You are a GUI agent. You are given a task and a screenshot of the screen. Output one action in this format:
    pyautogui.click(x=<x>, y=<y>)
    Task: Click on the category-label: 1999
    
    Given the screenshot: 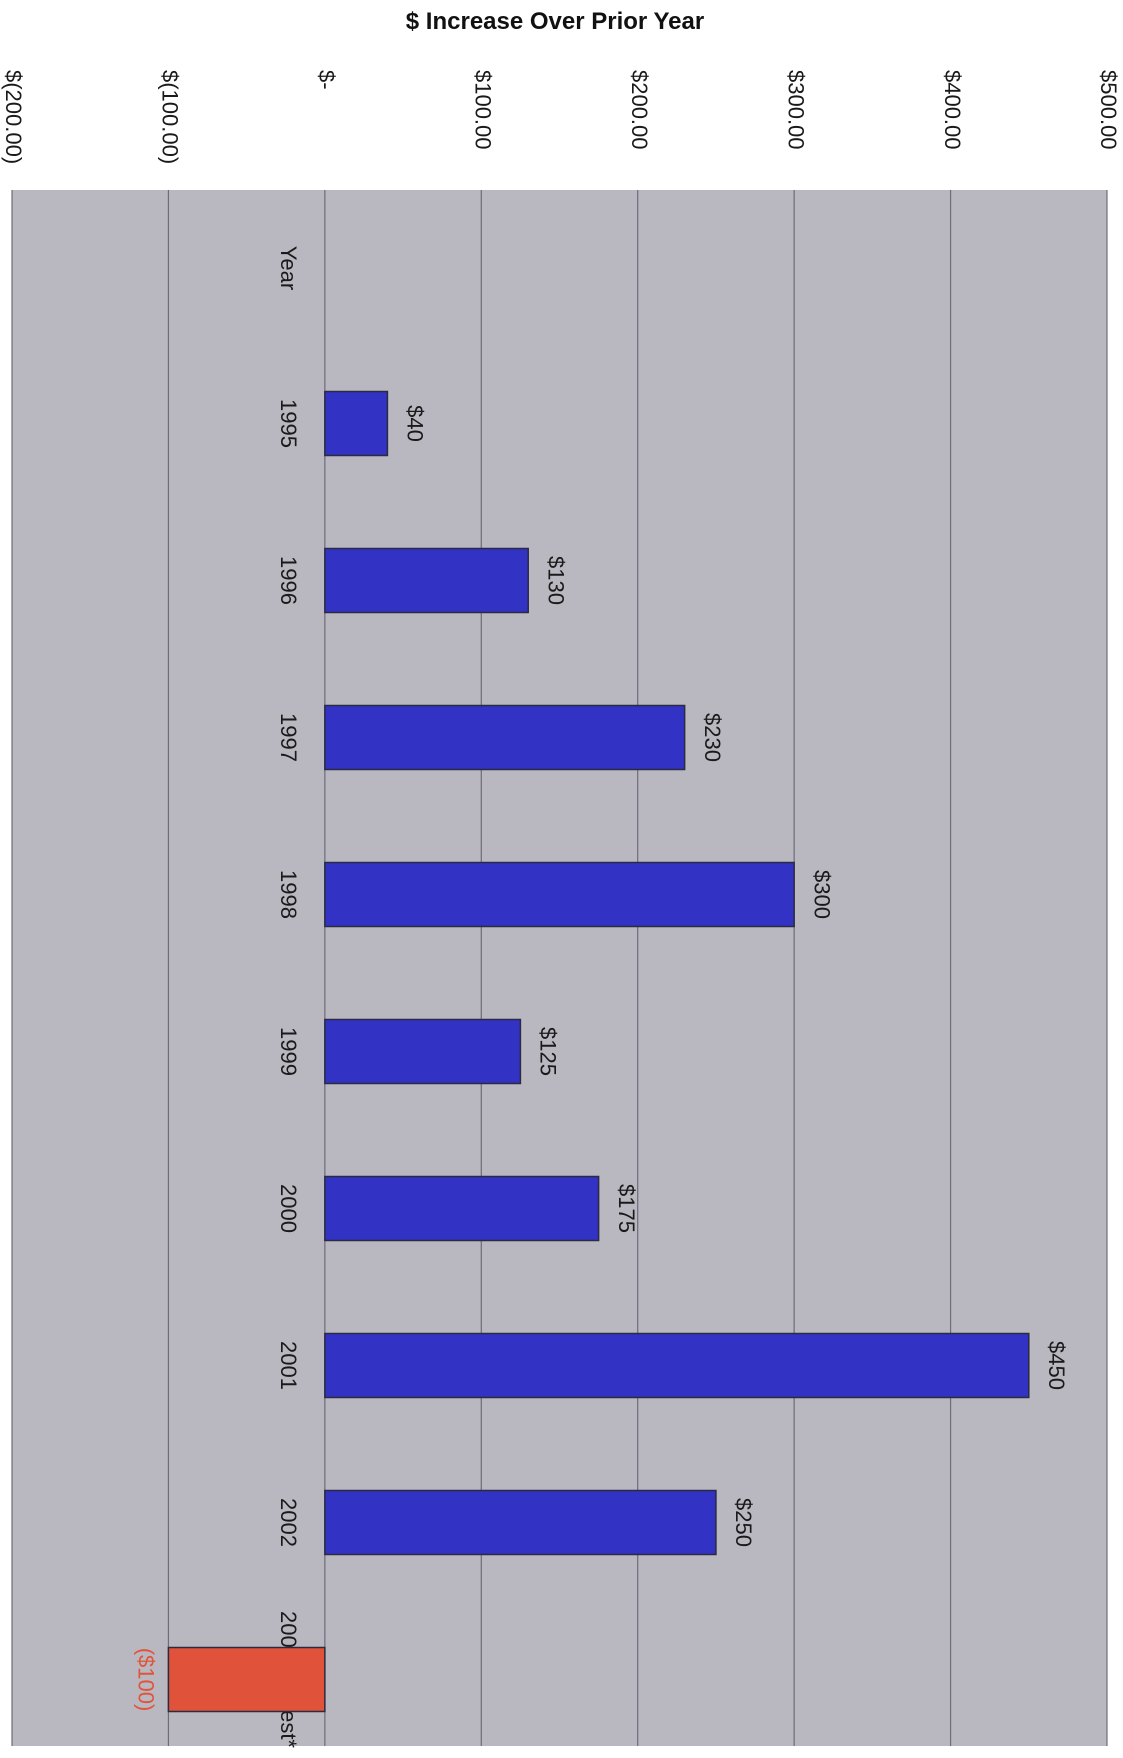 What is the action you would take?
    pyautogui.click(x=288, y=1051)
    